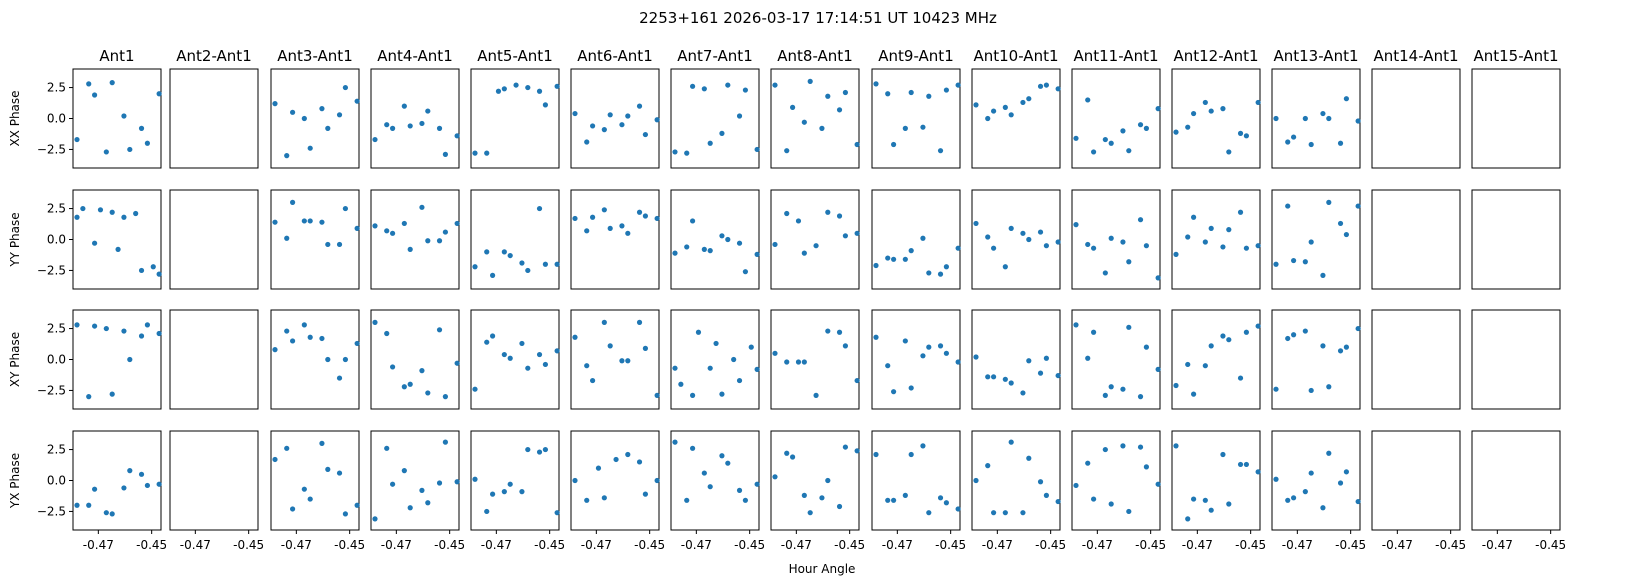 This screenshot has width=1637, height=586. I want to click on x-tick-label: -0.47, so click(98, 545).